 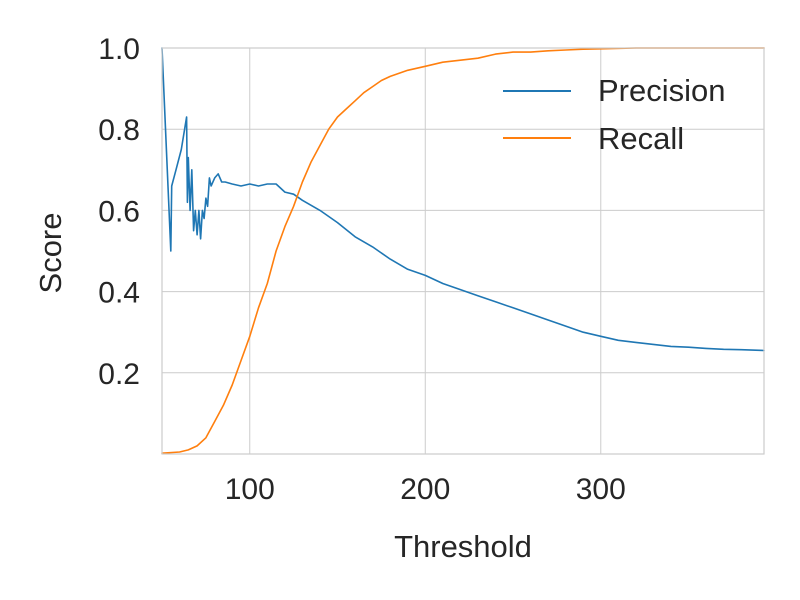 I want to click on y-tick-label: 1.0, so click(x=119, y=49).